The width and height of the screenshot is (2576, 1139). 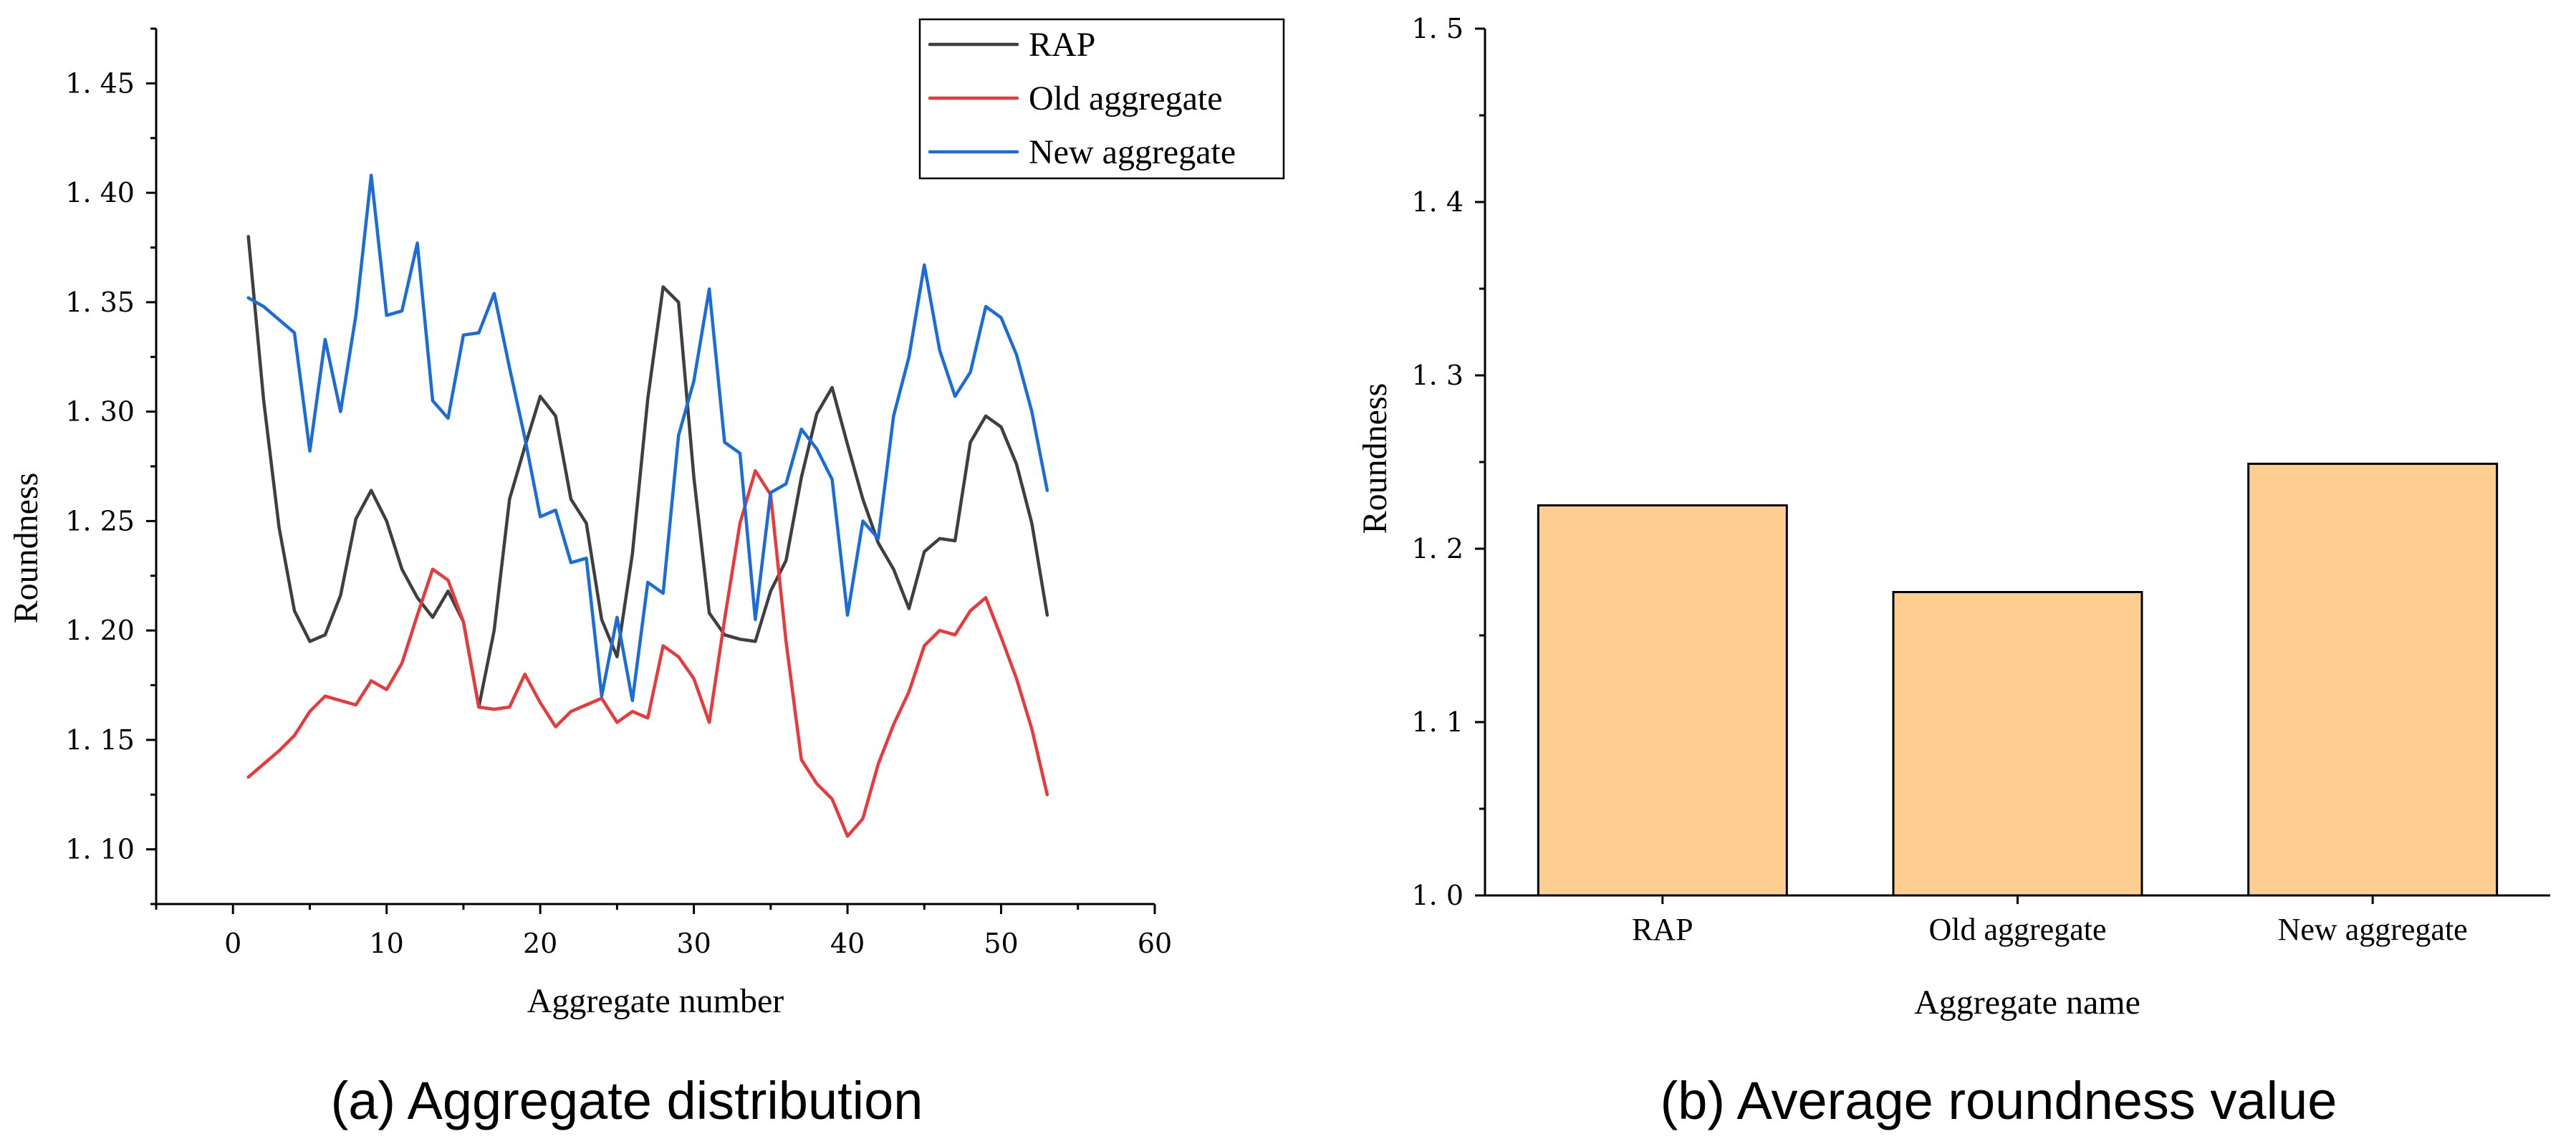 I want to click on legend-item-new-aggregate: New aggregate, so click(x=1082, y=152).